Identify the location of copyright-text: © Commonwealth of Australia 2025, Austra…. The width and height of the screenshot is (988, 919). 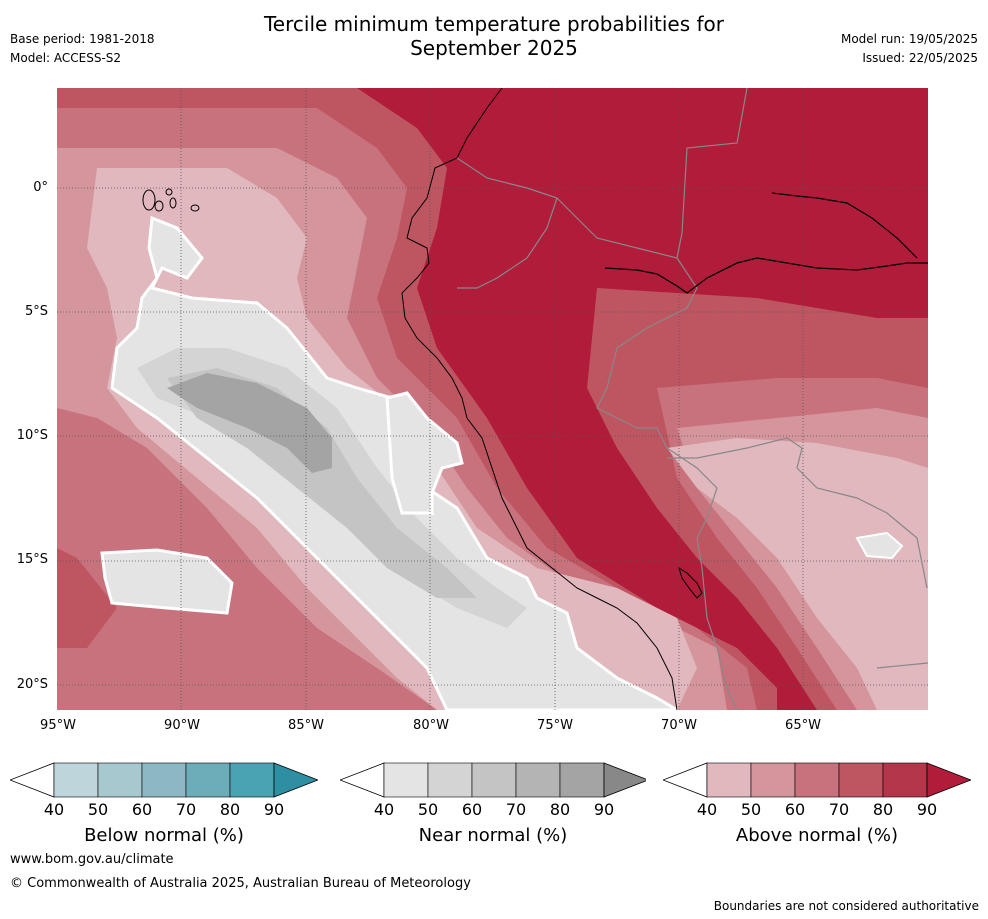
(240, 883).